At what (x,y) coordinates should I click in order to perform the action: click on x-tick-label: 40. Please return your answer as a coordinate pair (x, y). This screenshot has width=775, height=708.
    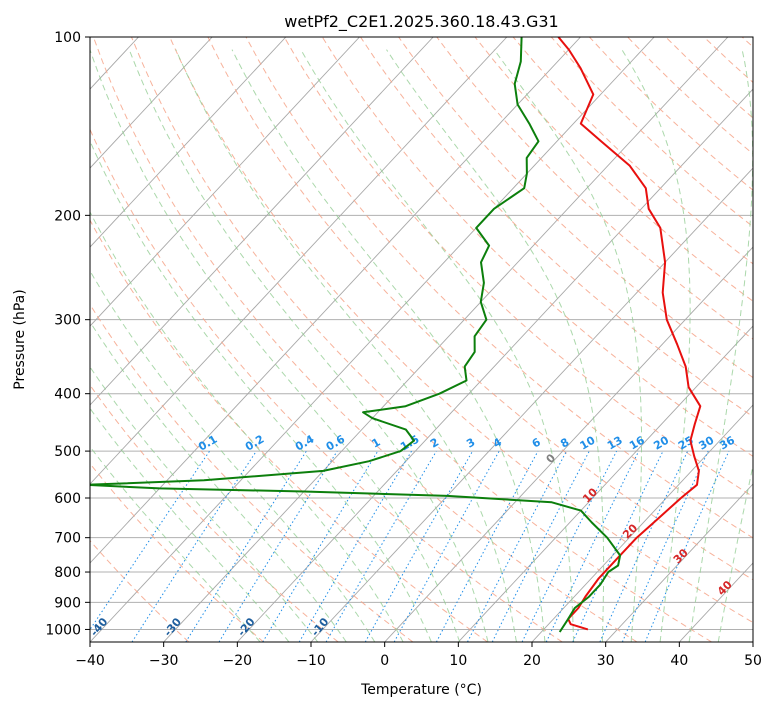
    Looking at the image, I should click on (679, 661).